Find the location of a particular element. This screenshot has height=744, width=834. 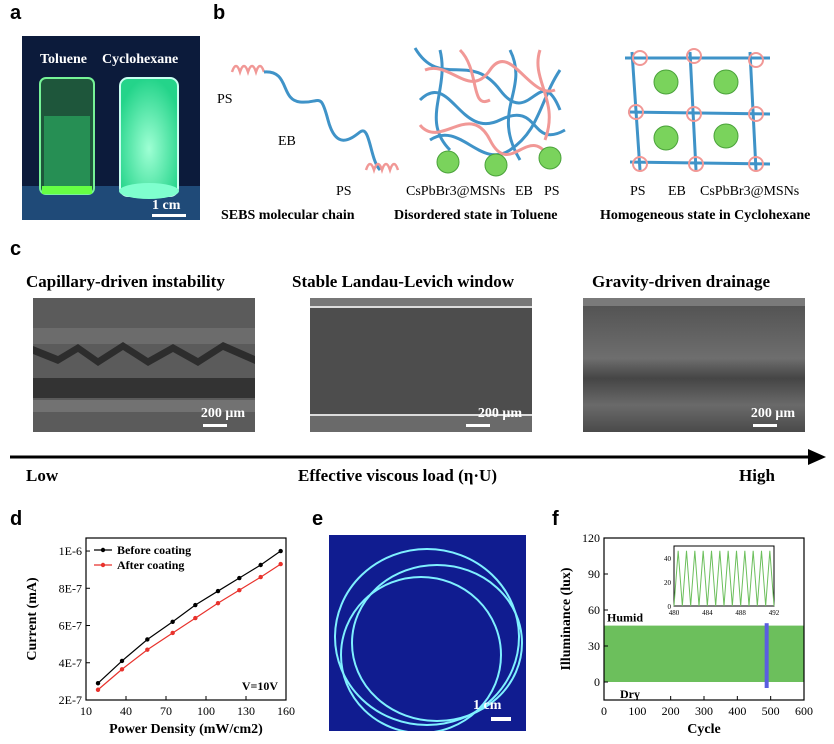

x-tick-label-f: 400 is located at coordinates (737, 711).